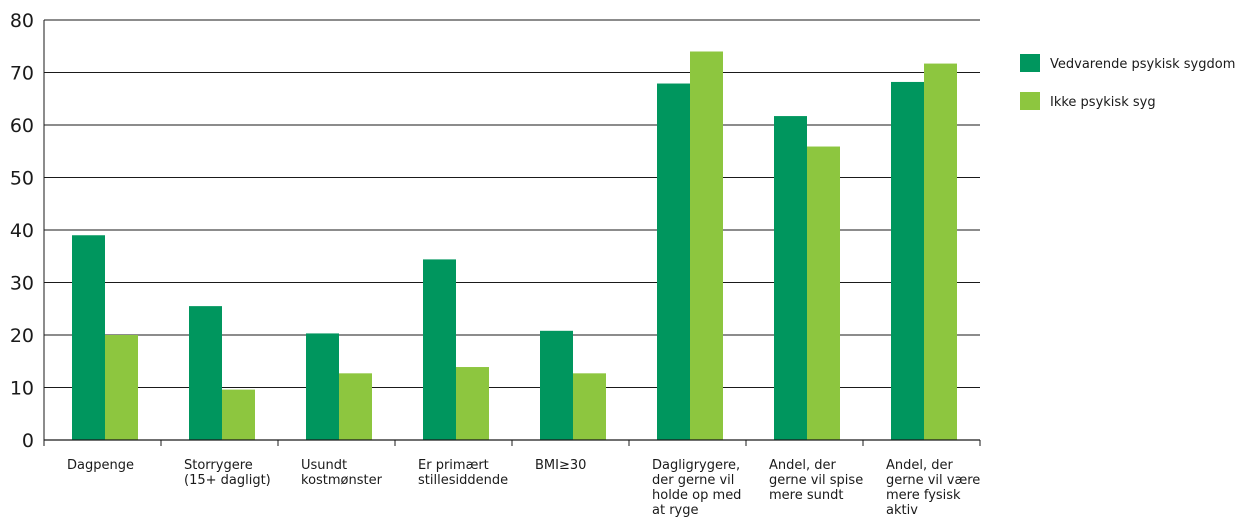 This screenshot has height=525, width=1242. What do you see at coordinates (22, 284) in the screenshot?
I see `y-tick-label: 30` at bounding box center [22, 284].